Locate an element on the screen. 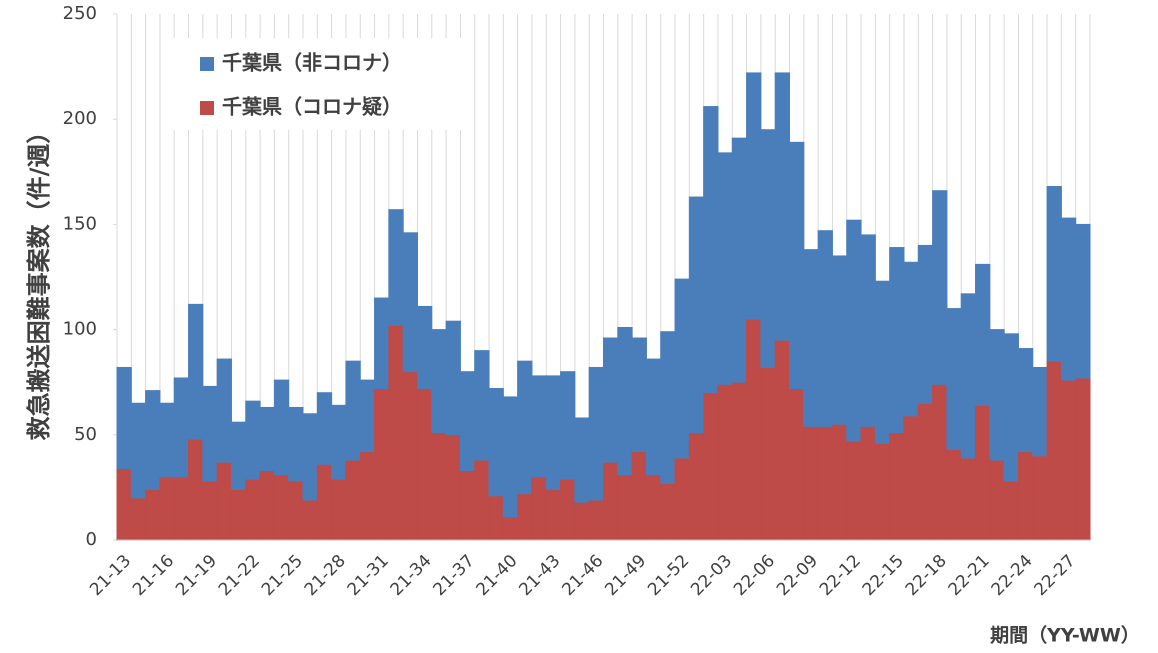 This screenshot has width=1158, height=653. x-tick-label: 21-52 is located at coordinates (668, 575).